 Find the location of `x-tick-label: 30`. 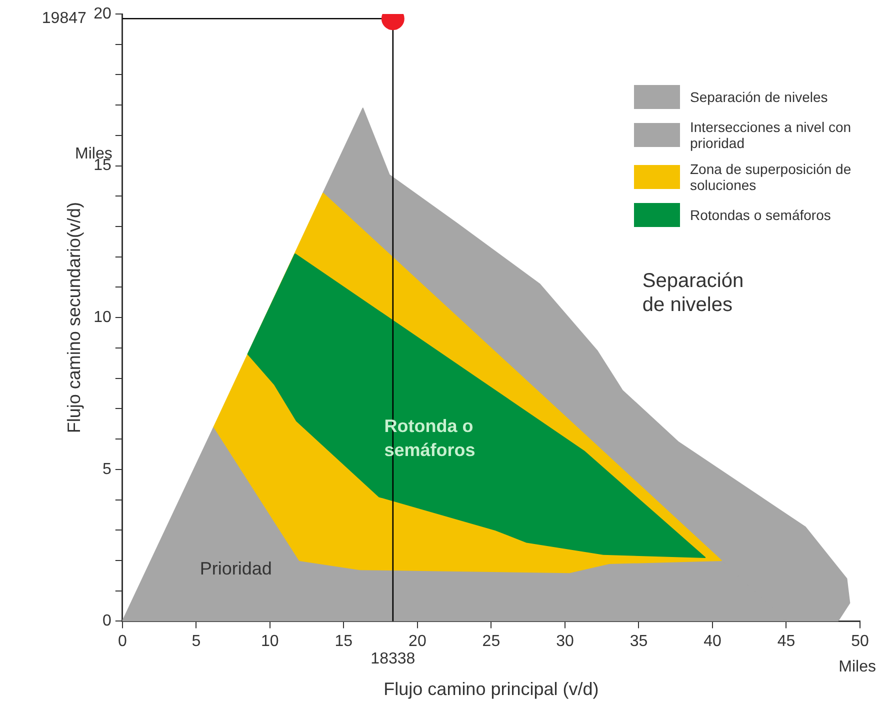

x-tick-label: 30 is located at coordinates (565, 641).